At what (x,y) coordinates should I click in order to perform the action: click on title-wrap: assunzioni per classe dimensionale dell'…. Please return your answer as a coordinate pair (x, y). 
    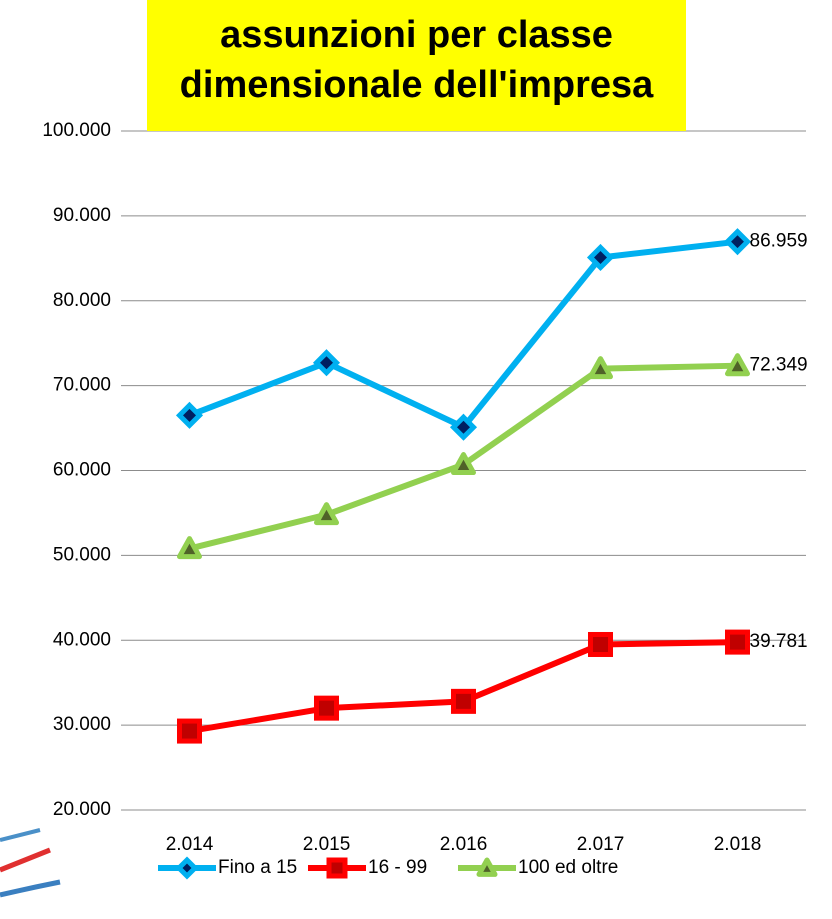
    Looking at the image, I should click on (416, 60).